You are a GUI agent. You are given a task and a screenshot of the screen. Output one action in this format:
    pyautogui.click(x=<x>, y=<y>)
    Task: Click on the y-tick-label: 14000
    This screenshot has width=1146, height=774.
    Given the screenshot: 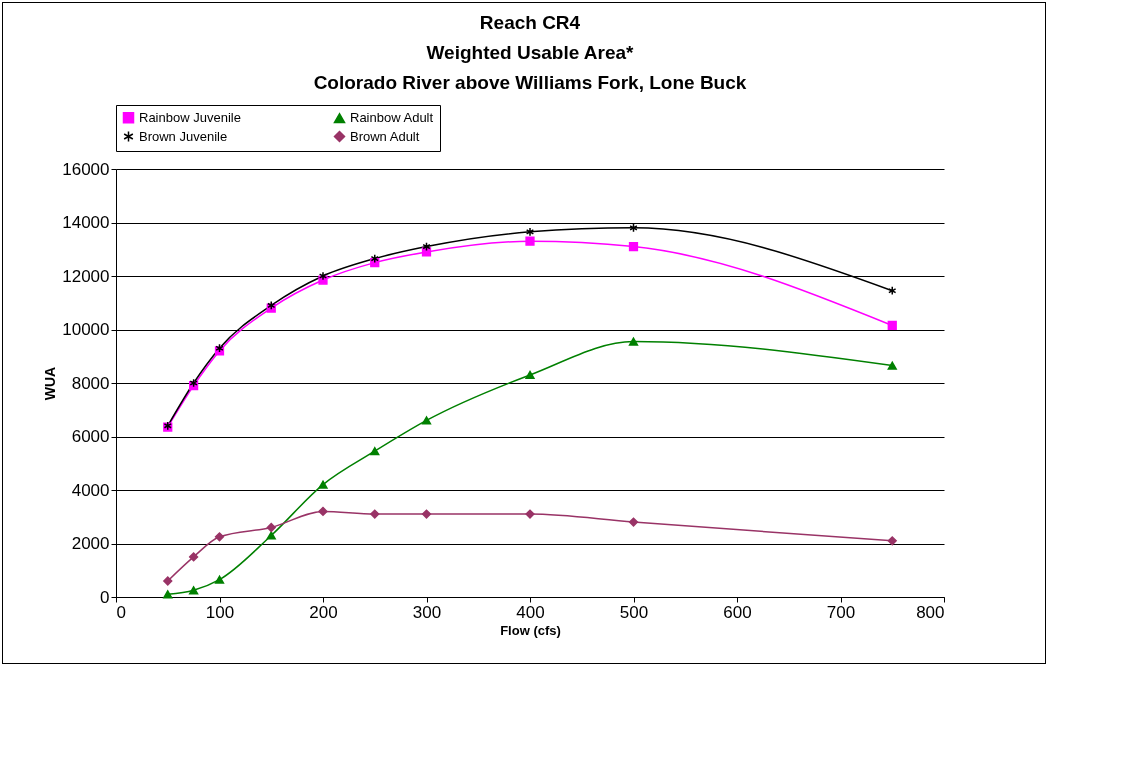 What is the action you would take?
    pyautogui.click(x=86, y=222)
    